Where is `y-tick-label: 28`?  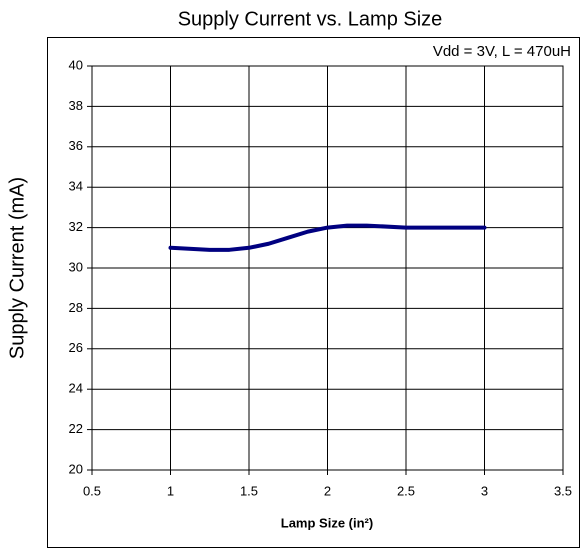
y-tick-label: 28 is located at coordinates (76, 307).